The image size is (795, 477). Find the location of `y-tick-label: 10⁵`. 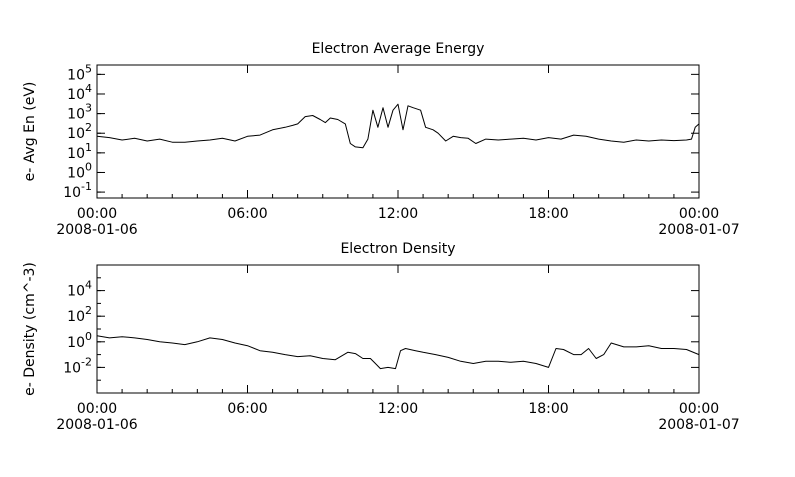

y-tick-label: 10⁵ is located at coordinates (79, 72).